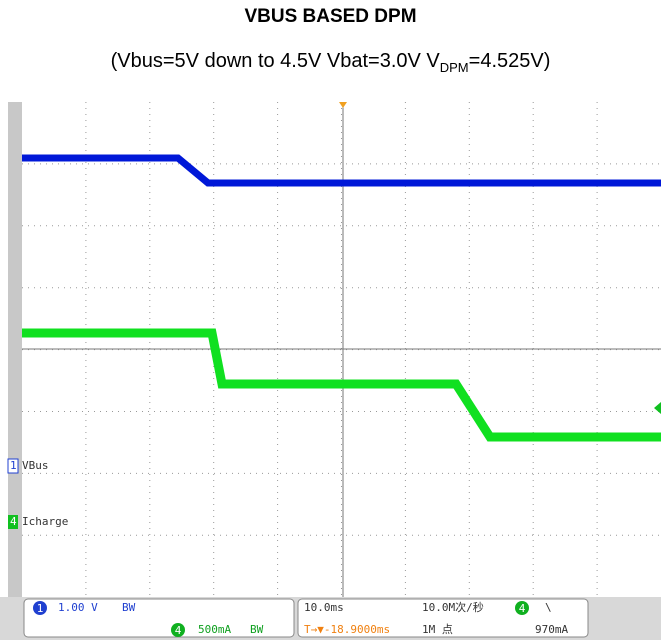 The image size is (661, 640). I want to click on subtitle-sub: DPM, so click(454, 67).